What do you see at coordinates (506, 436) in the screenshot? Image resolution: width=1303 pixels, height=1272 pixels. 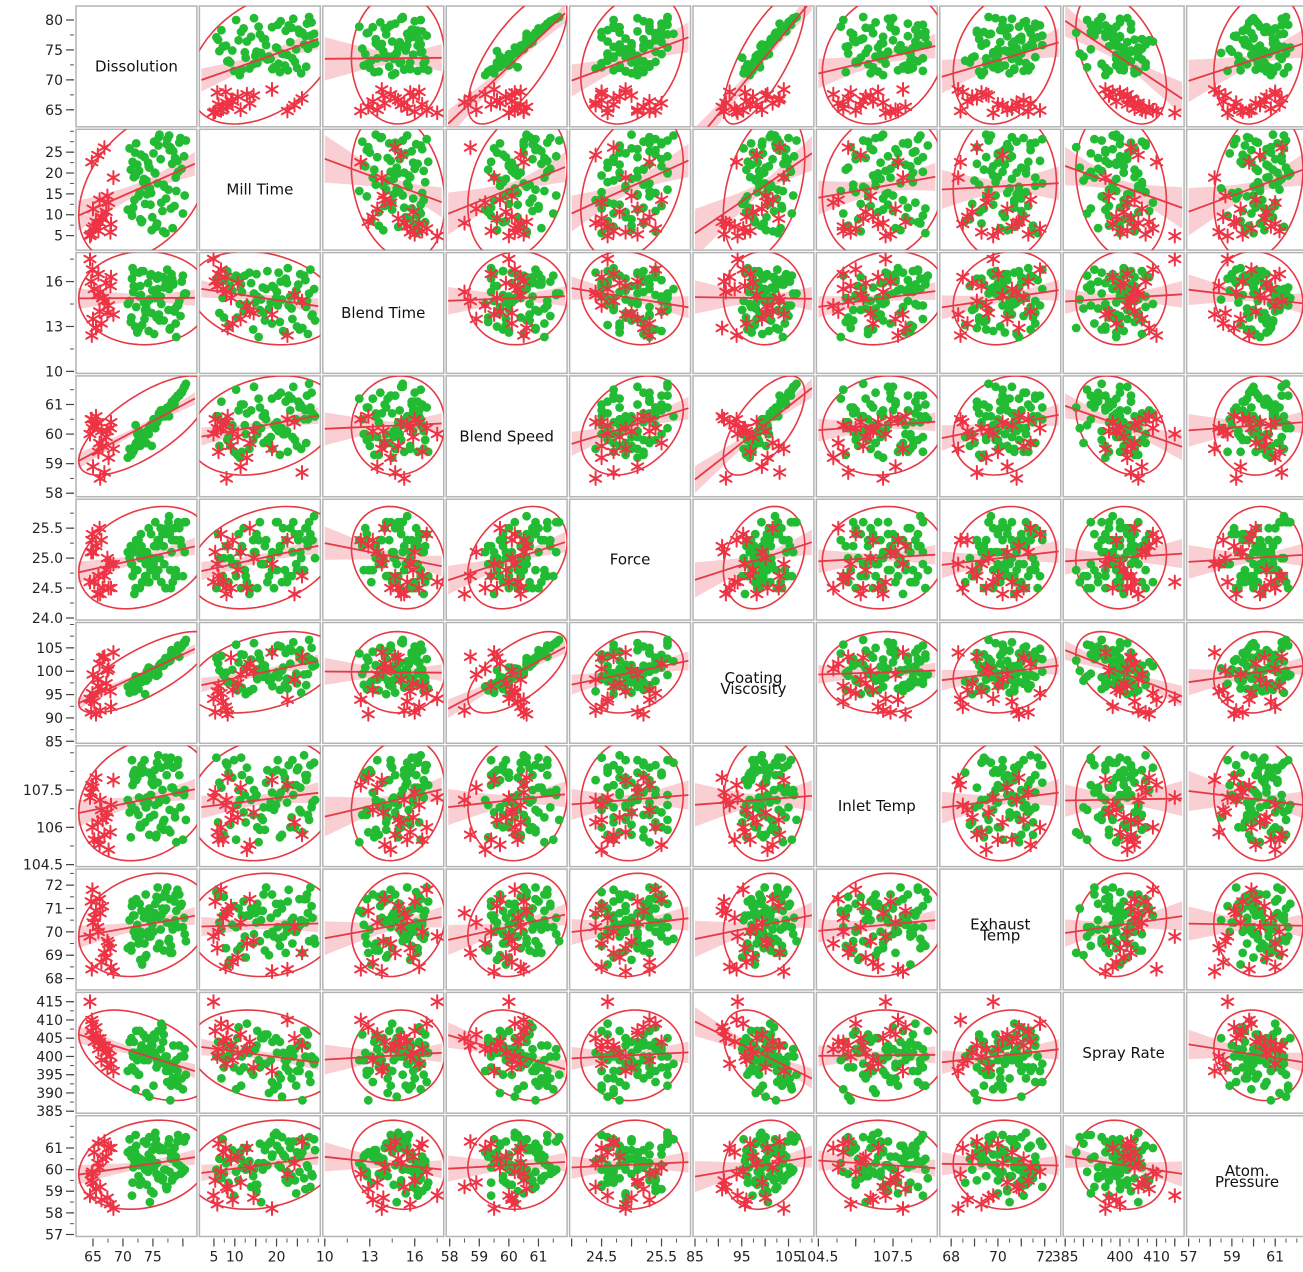 I see `diagonal-variable-label: Blend Speed` at bounding box center [506, 436].